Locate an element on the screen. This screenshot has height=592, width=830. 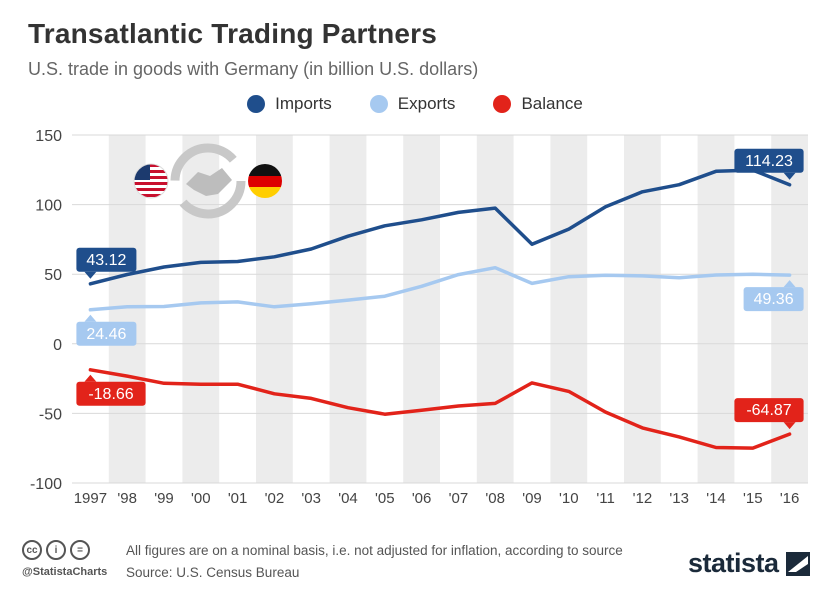
data-label-balance-end-text: -64.87 is located at coordinates (768, 410).